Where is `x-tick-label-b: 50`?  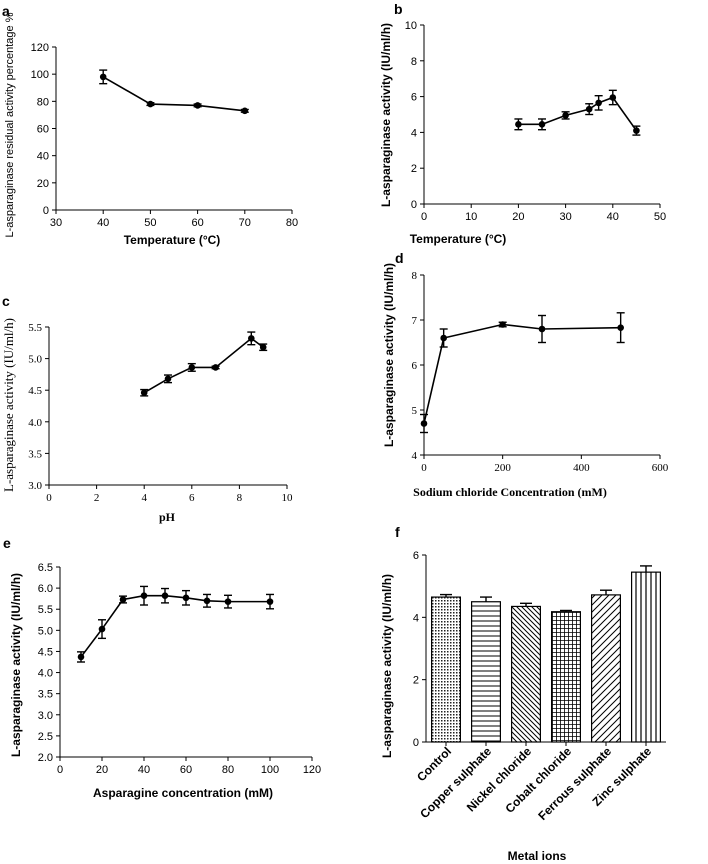 x-tick-label-b: 50 is located at coordinates (660, 217).